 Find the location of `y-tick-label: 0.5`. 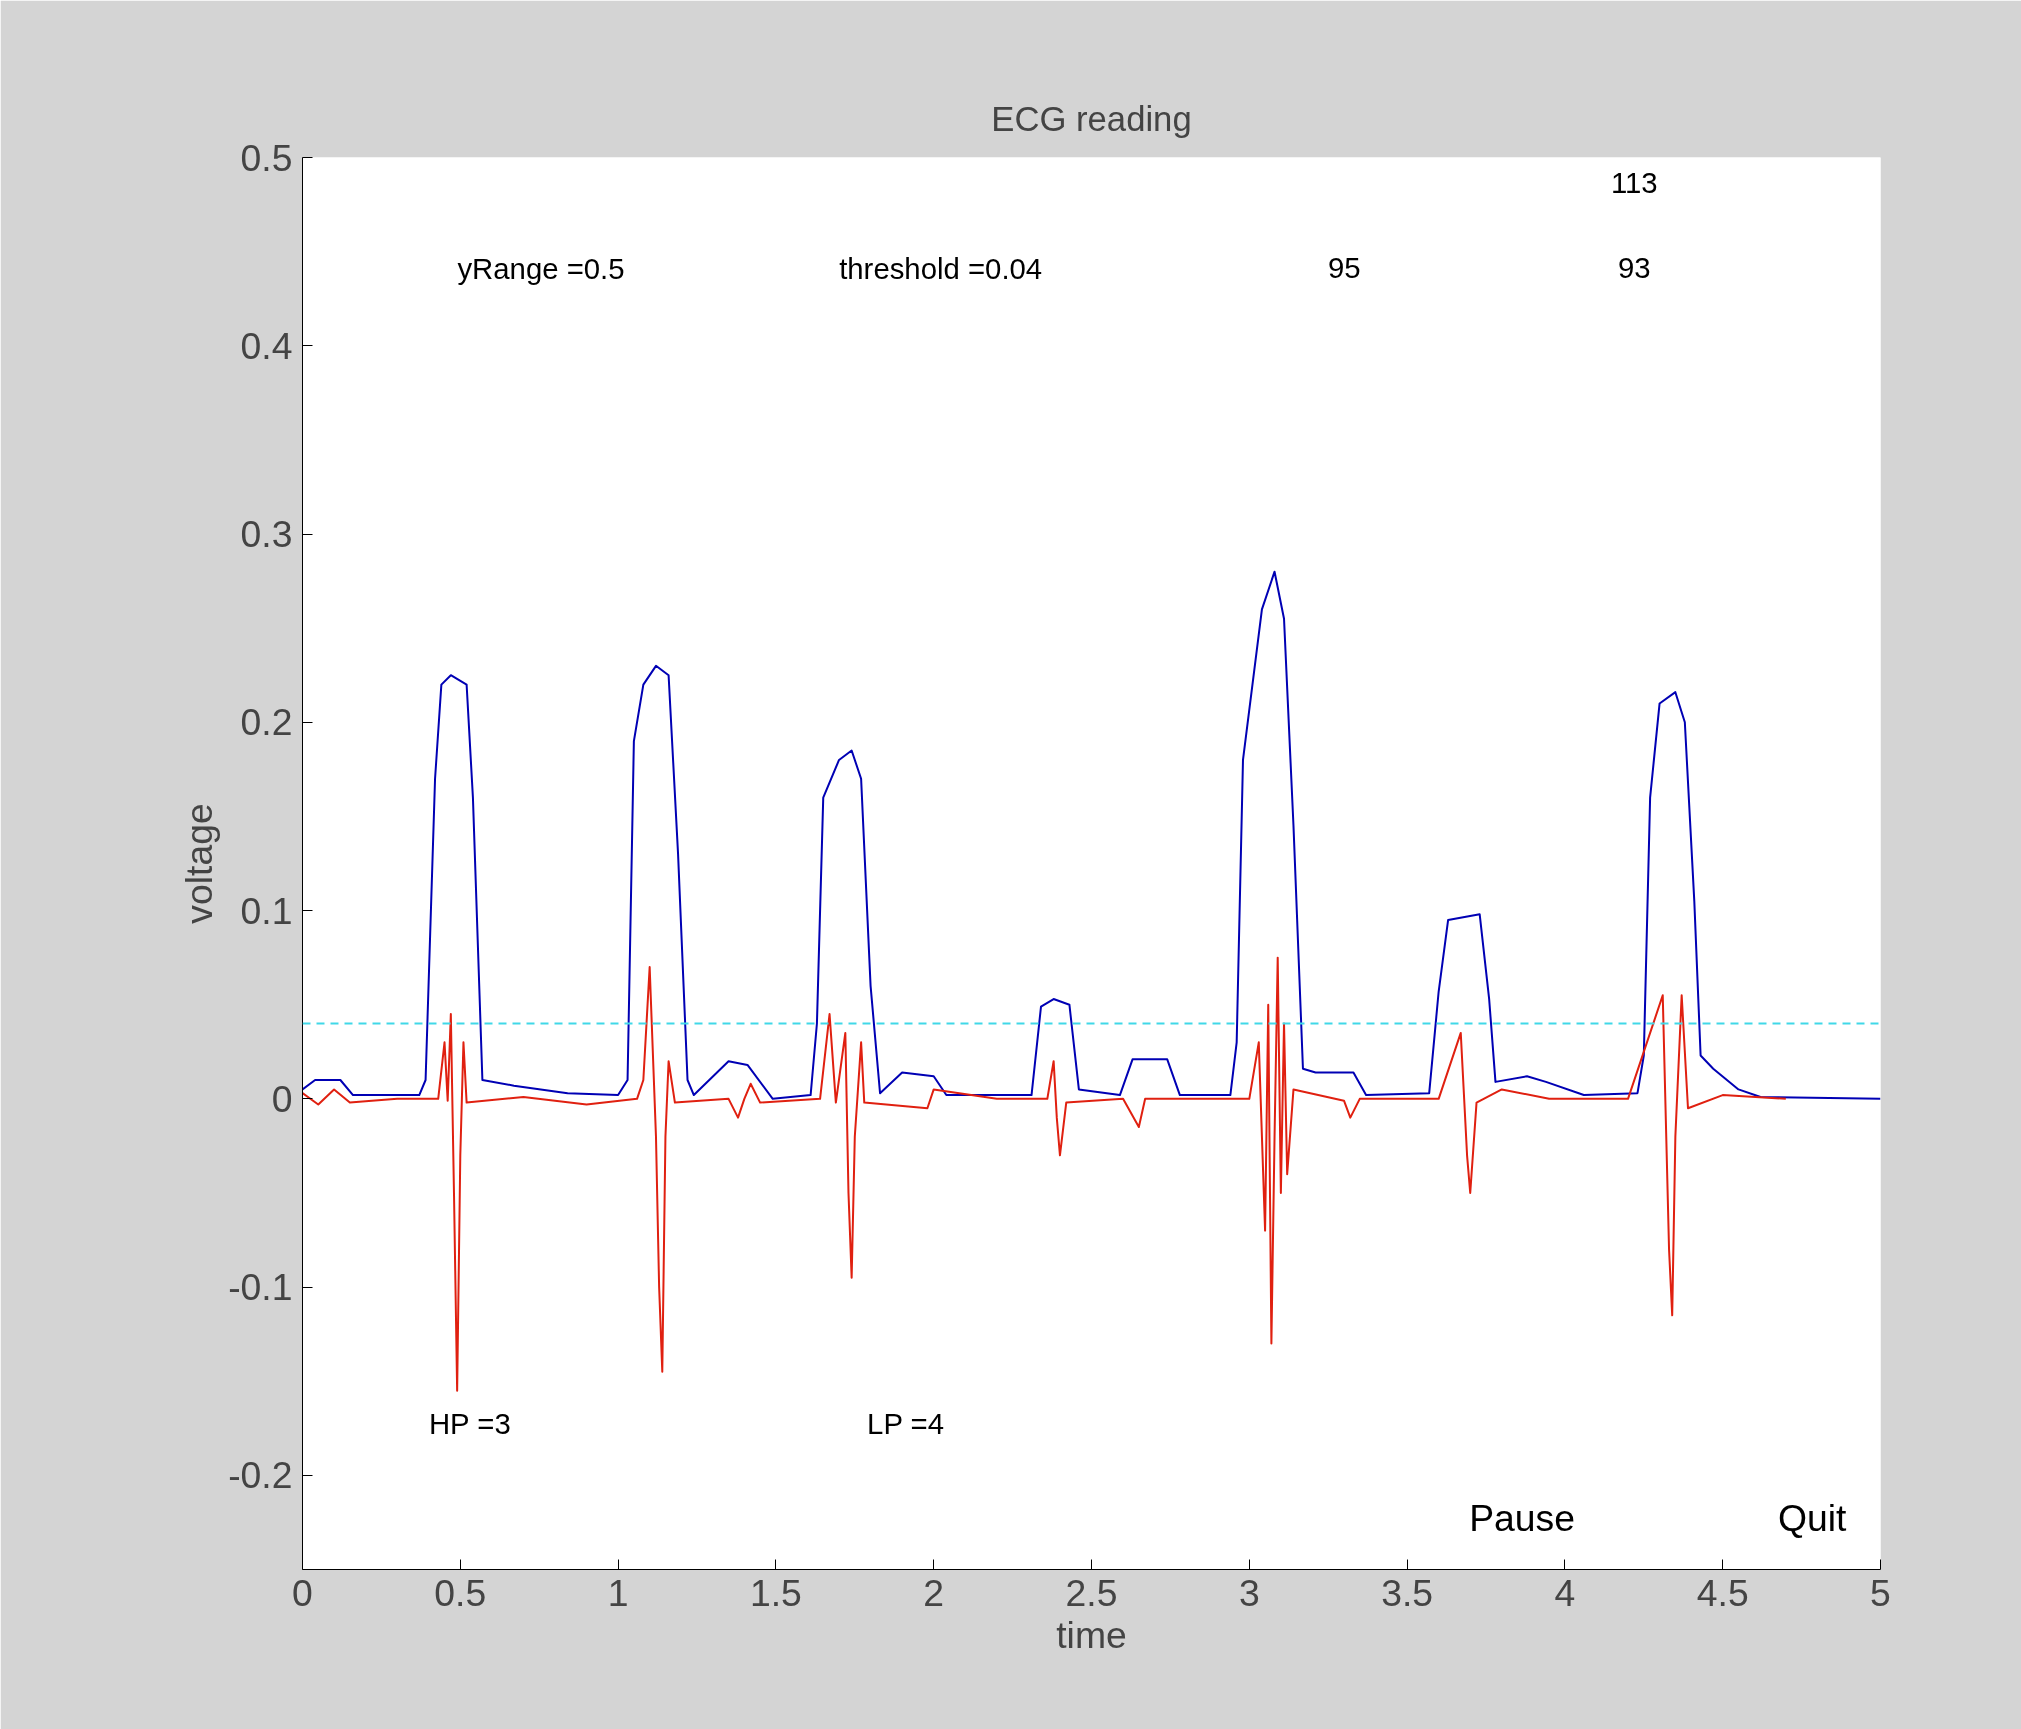

y-tick-label: 0.5 is located at coordinates (266, 157).